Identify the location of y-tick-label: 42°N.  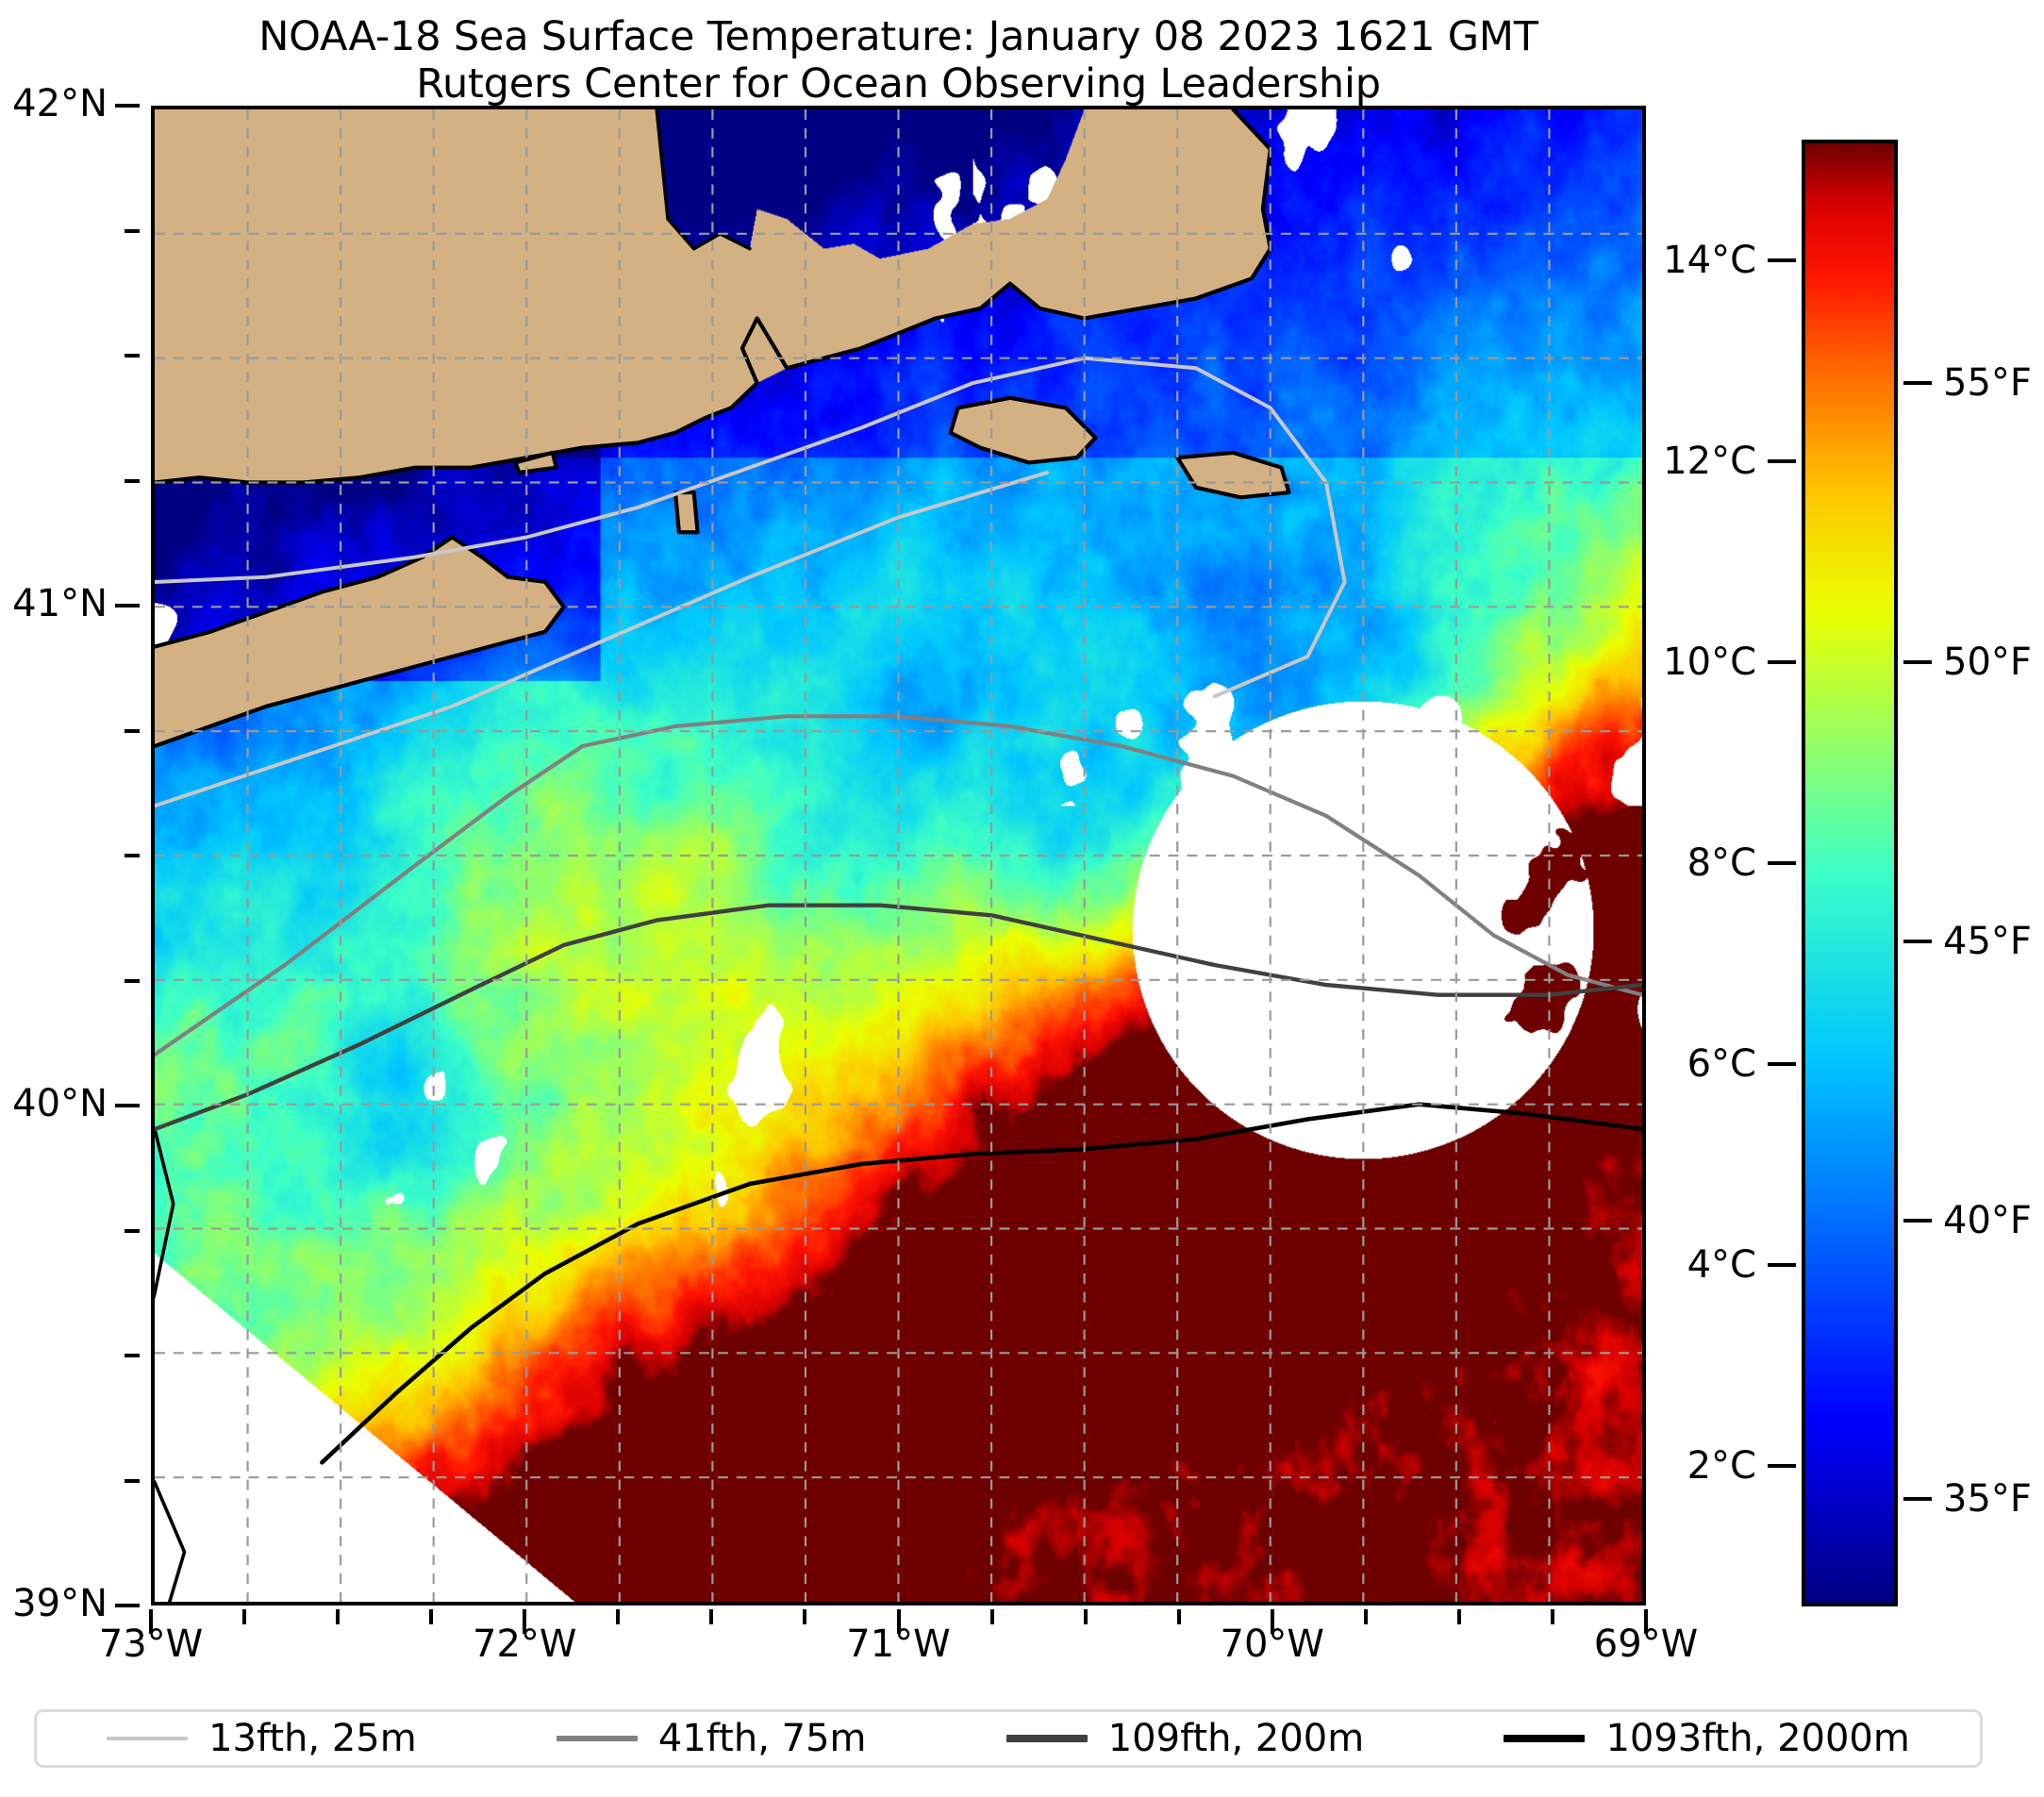
(60, 103).